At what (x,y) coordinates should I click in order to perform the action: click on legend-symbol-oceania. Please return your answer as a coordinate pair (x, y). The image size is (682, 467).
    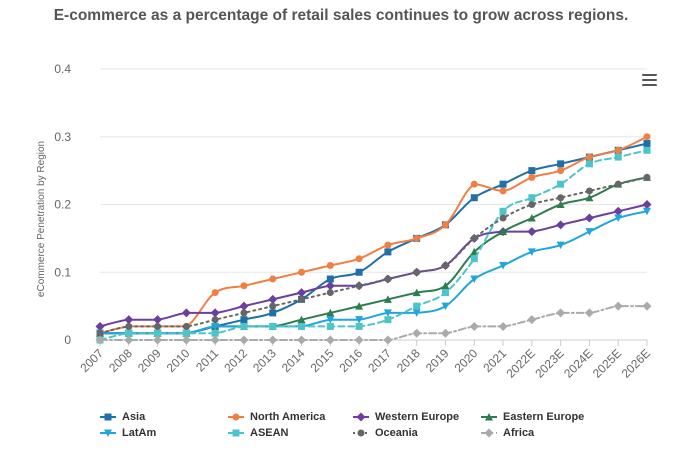
    Looking at the image, I should click on (361, 433).